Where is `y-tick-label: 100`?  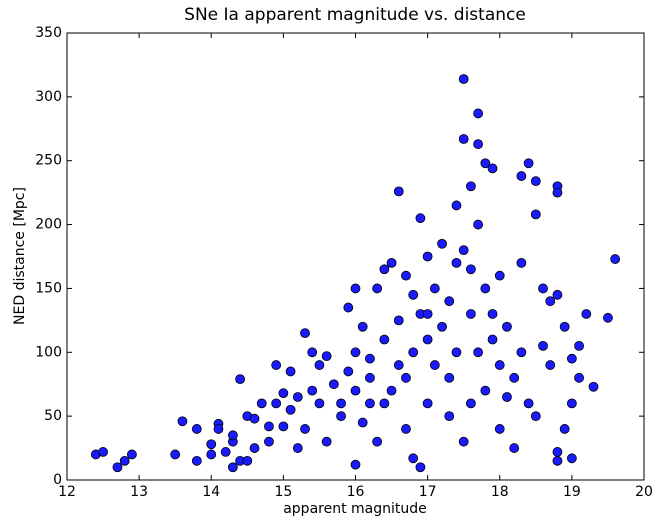 y-tick-label: 100 is located at coordinates (48, 352).